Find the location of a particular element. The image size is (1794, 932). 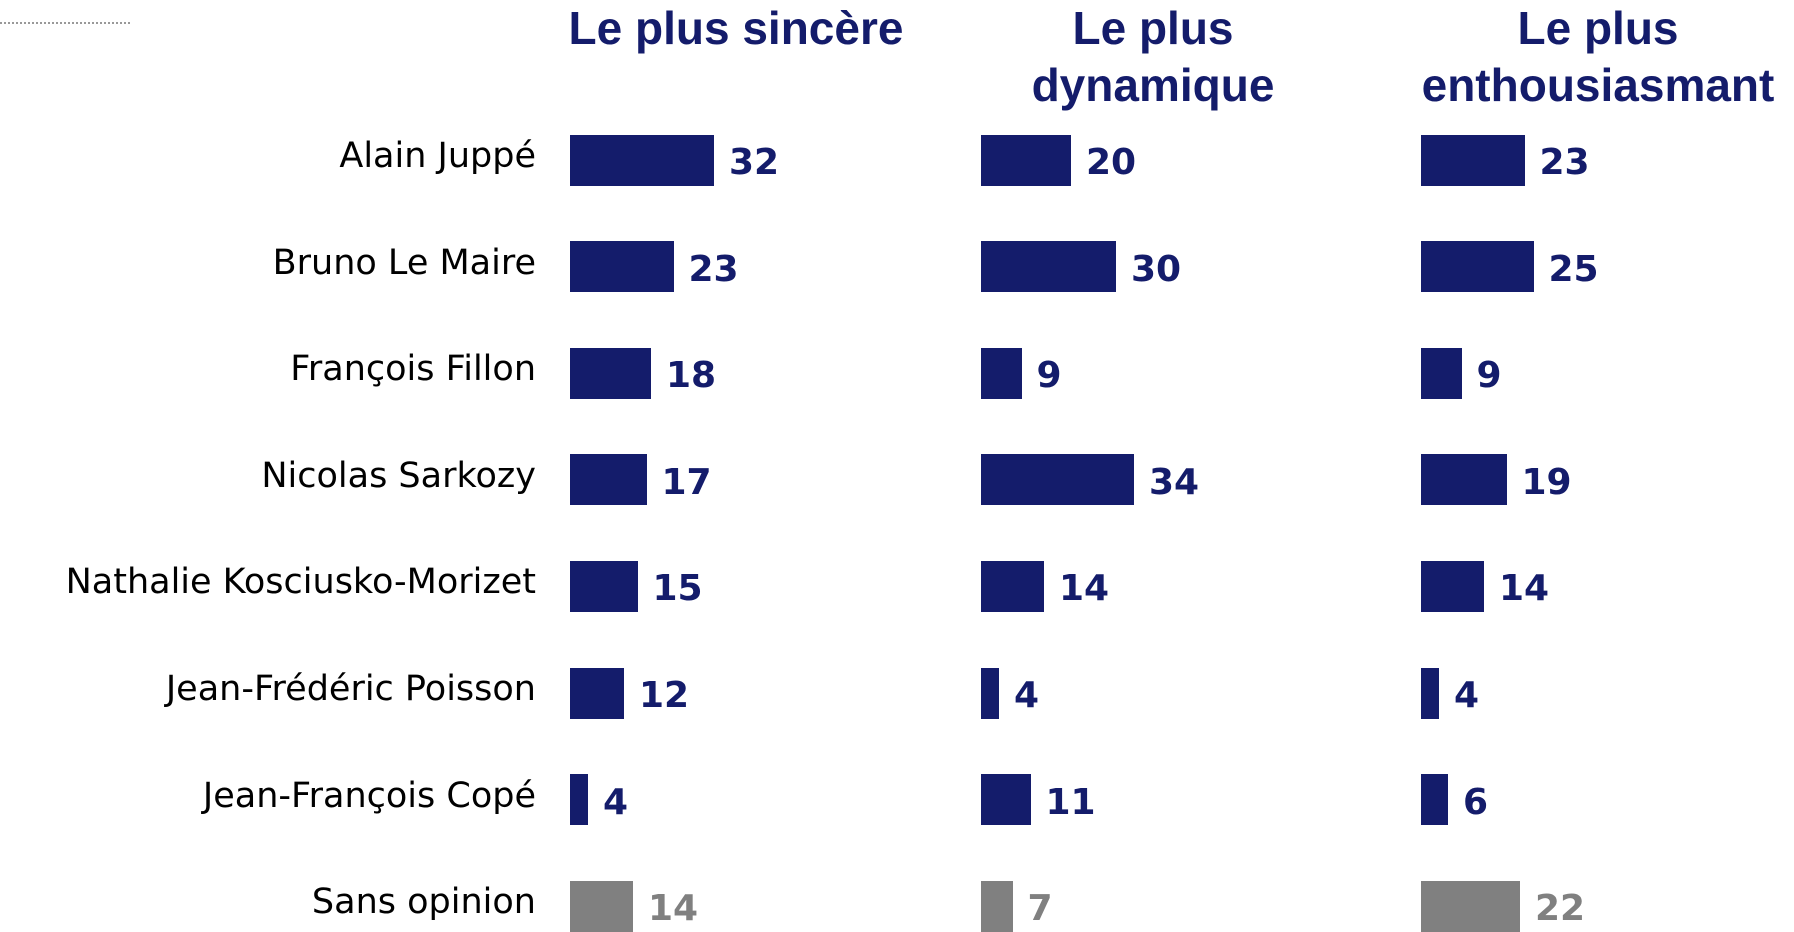

category-label: Jean-François Copé is located at coordinates (369, 795).